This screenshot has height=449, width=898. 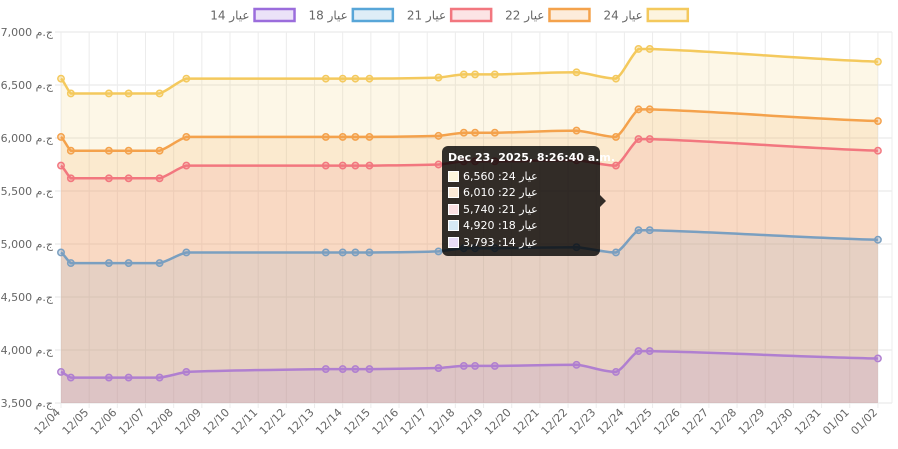 I want to click on x-tick-label: 12/14, so click(x=329, y=422).